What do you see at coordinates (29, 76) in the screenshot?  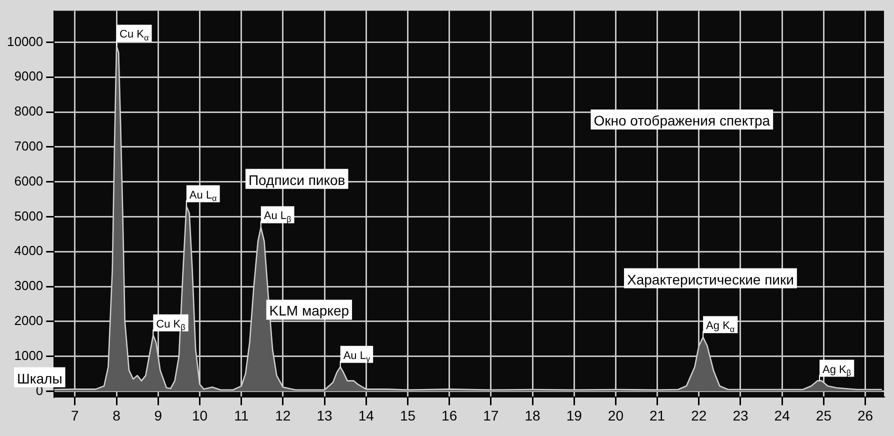 I see `y-tick-label: 9000` at bounding box center [29, 76].